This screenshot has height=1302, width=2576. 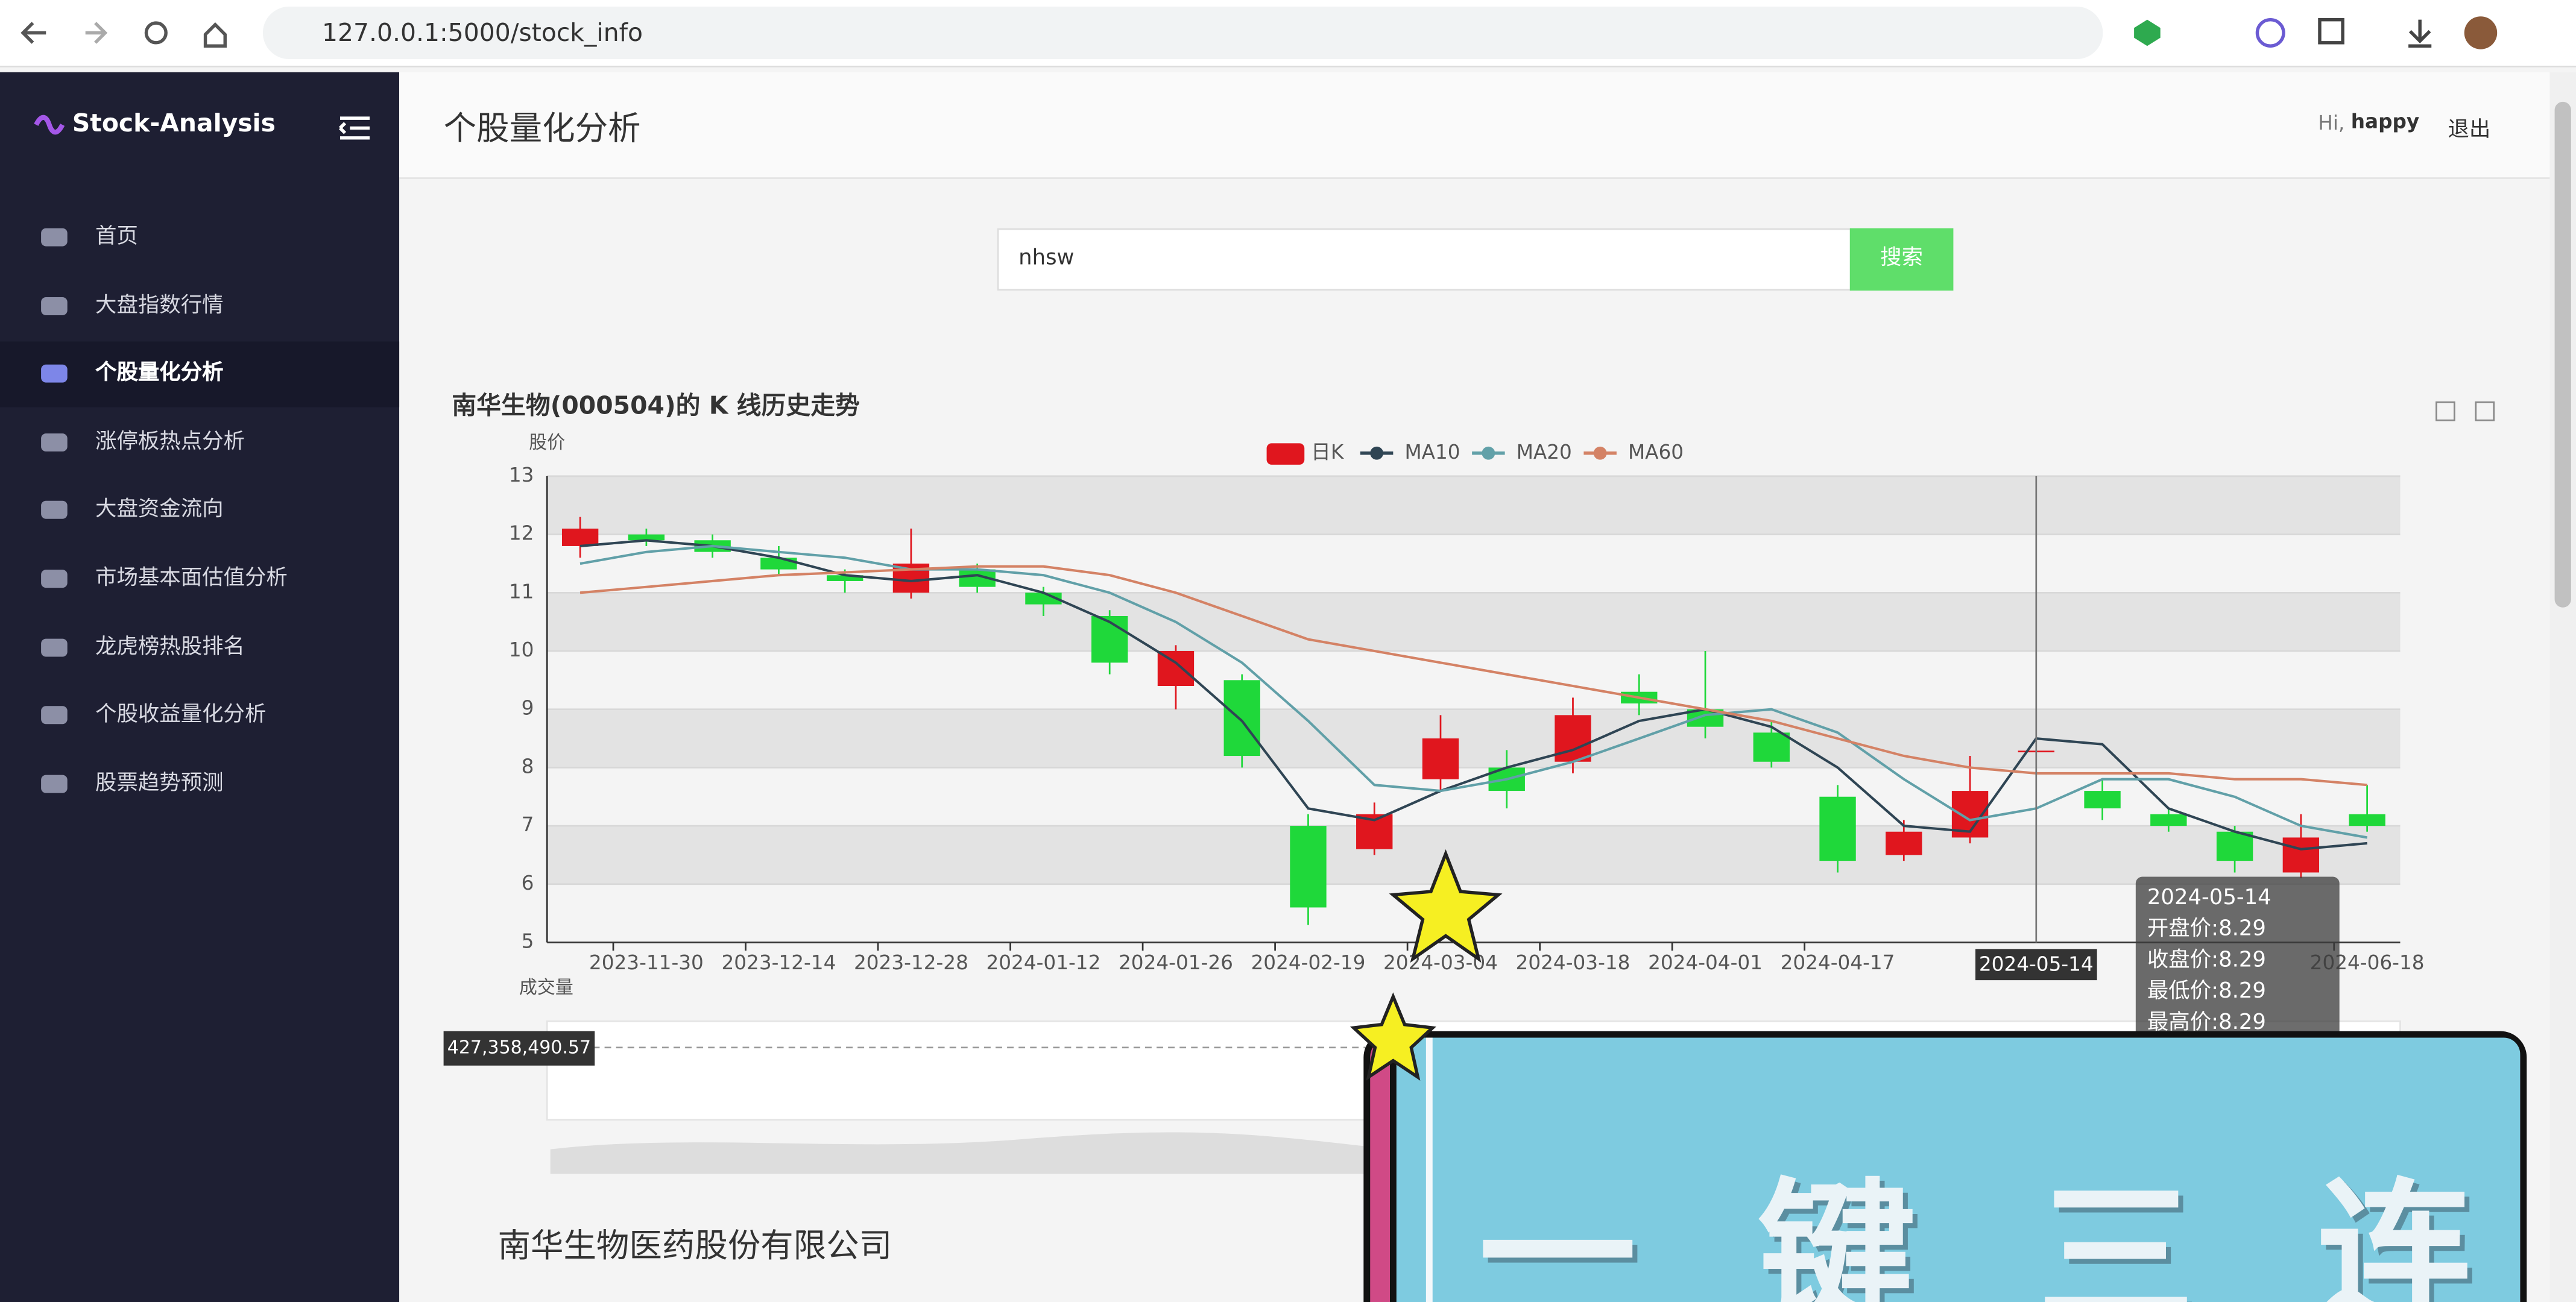 What do you see at coordinates (199, 579) in the screenshot?
I see `menu-item: 市场基本面估值分析` at bounding box center [199, 579].